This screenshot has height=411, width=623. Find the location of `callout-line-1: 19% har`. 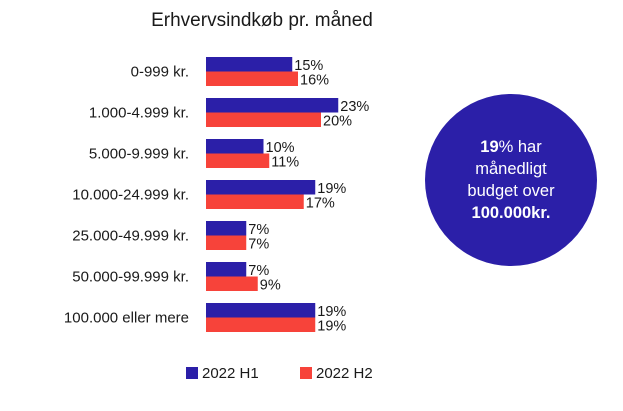

callout-line-1: 19% har is located at coordinates (510, 147).